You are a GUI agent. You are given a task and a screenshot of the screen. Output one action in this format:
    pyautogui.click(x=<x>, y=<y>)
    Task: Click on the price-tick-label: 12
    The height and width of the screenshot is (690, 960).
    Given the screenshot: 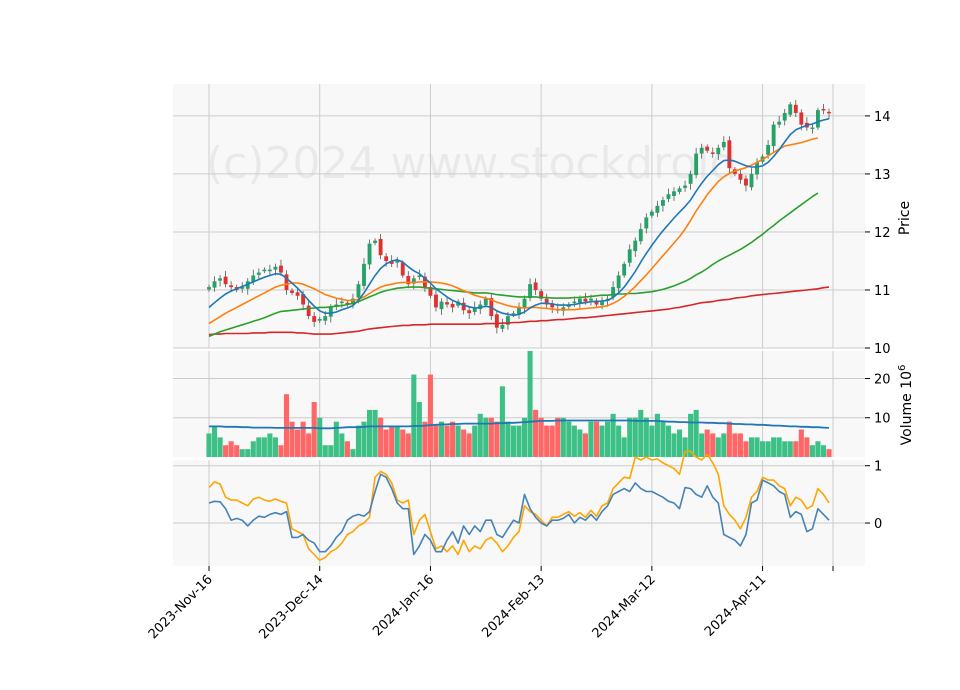 What is the action you would take?
    pyautogui.click(x=882, y=233)
    